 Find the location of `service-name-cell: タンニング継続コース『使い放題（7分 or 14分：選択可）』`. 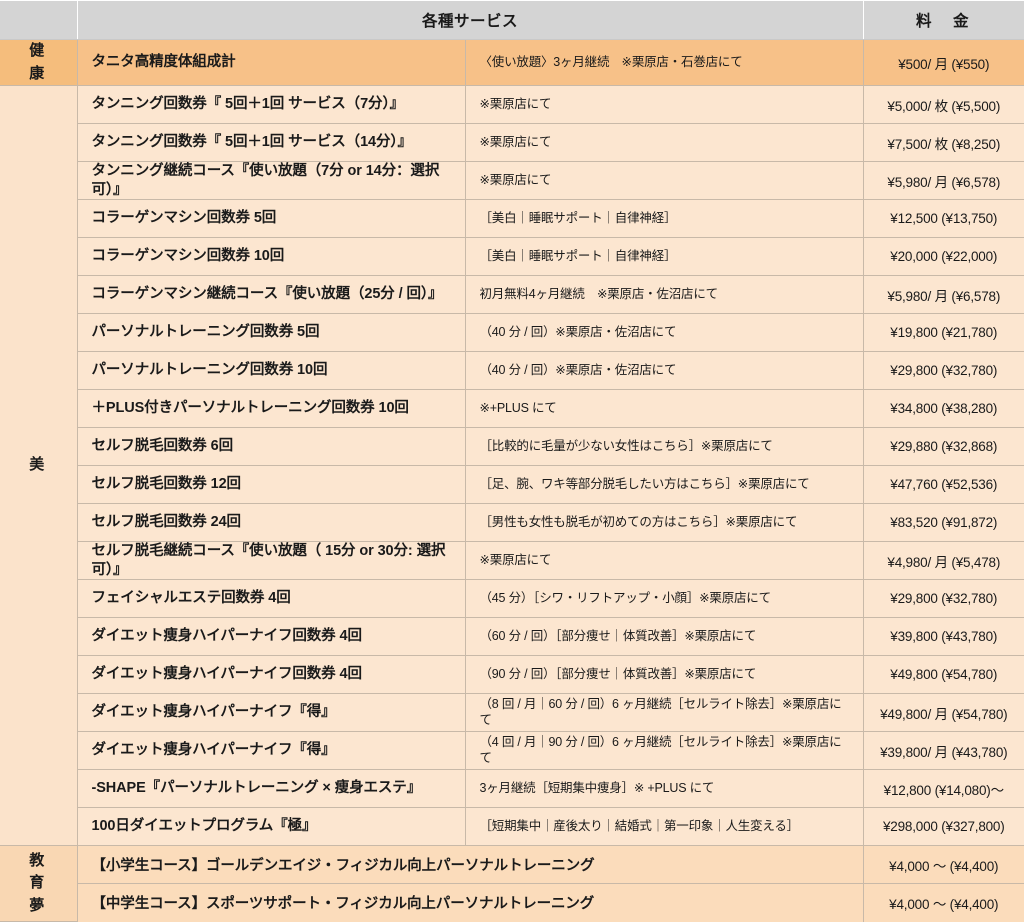

service-name-cell: タンニング継続コース『使い放題（7分 or 14分：選択可）』 is located at coordinates (271, 180).